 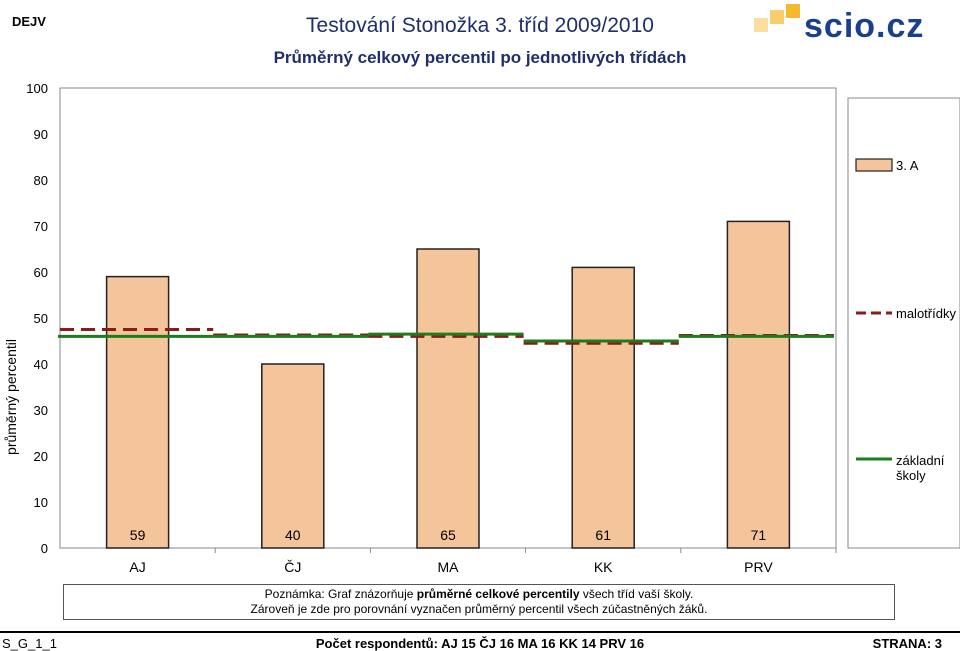 I want to click on note-text-bold: průměrné celkové percentily, so click(x=498, y=594).